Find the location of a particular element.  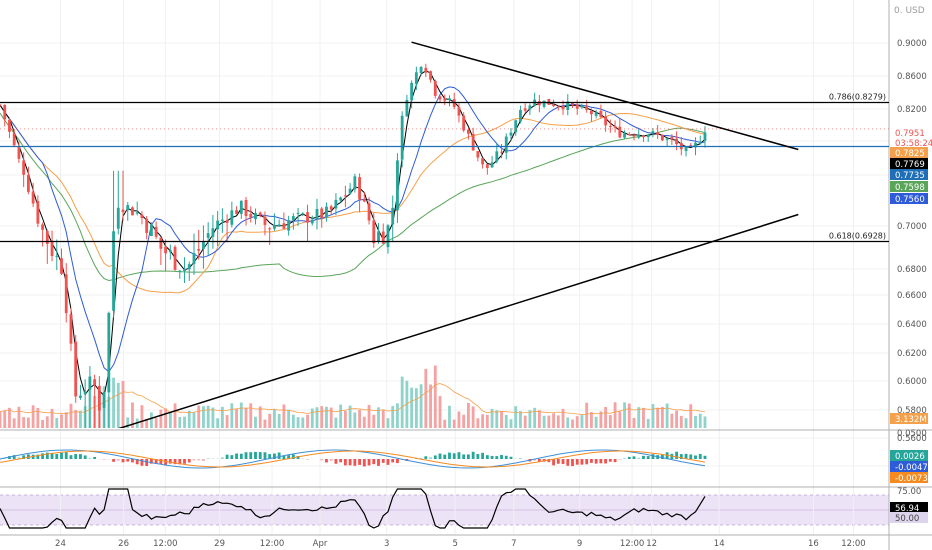

time-axis: 24 26 12:00 29 12:00 Apr 3 5 7 9 12:00 12 14 16 12:00 is located at coordinates (460, 544).